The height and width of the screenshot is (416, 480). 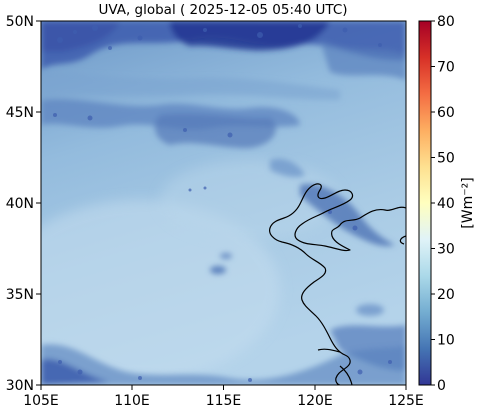 I want to click on lat-labels: 50N 45N 40N 35N 30N, so click(x=20, y=204).